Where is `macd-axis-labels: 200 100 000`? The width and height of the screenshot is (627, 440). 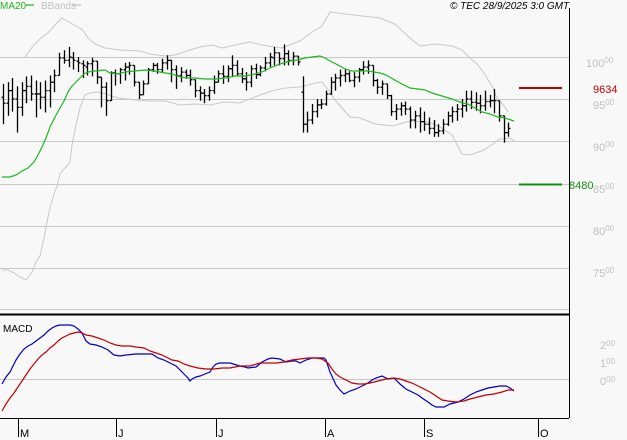 macd-axis-labels: 200 100 000 is located at coordinates (608, 363).